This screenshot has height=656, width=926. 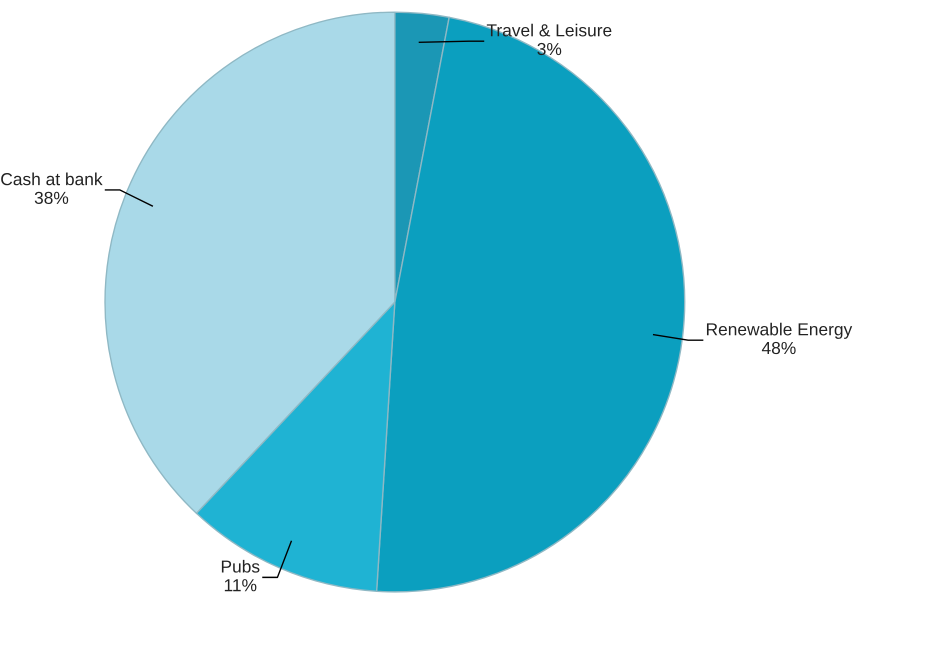 What do you see at coordinates (779, 330) in the screenshot?
I see `slice-label: Renewable Energy` at bounding box center [779, 330].